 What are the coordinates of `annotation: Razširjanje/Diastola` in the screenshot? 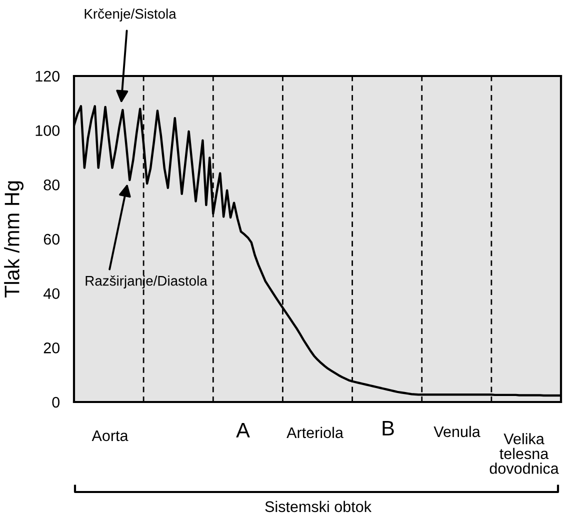 It's located at (147, 282).